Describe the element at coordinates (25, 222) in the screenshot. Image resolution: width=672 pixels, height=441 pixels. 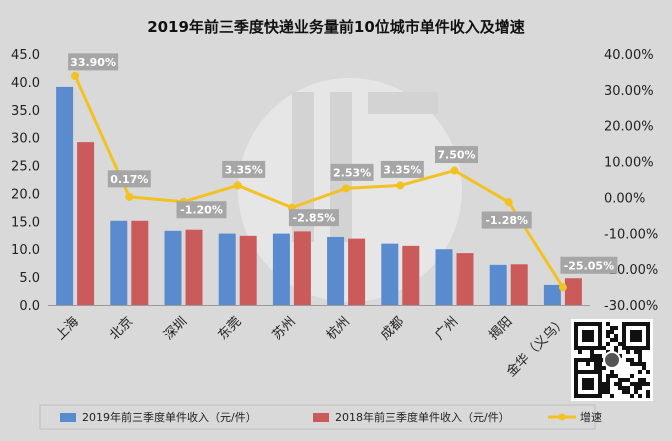
I see `left-axis-tick-label: 15.0` at that location.